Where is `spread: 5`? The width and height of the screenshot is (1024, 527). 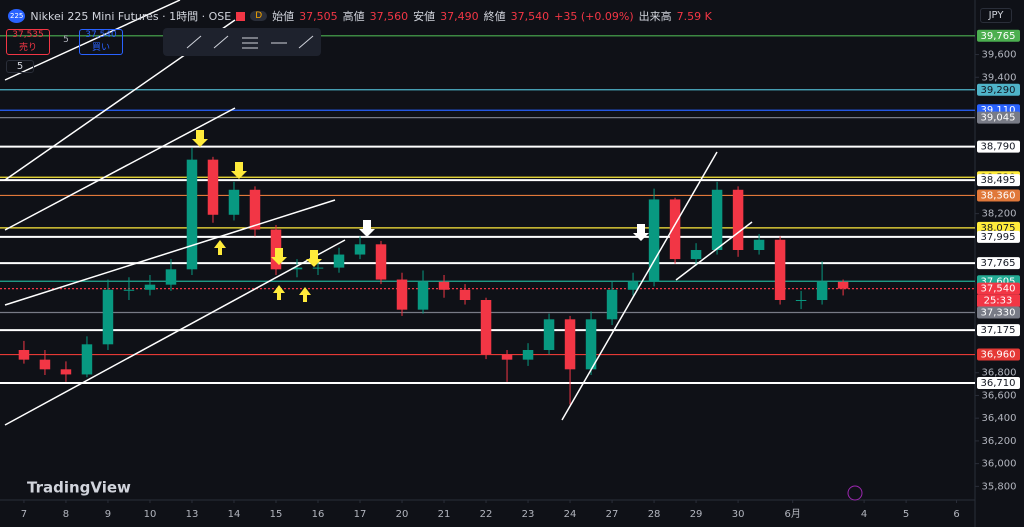 spread: 5 is located at coordinates (66, 40).